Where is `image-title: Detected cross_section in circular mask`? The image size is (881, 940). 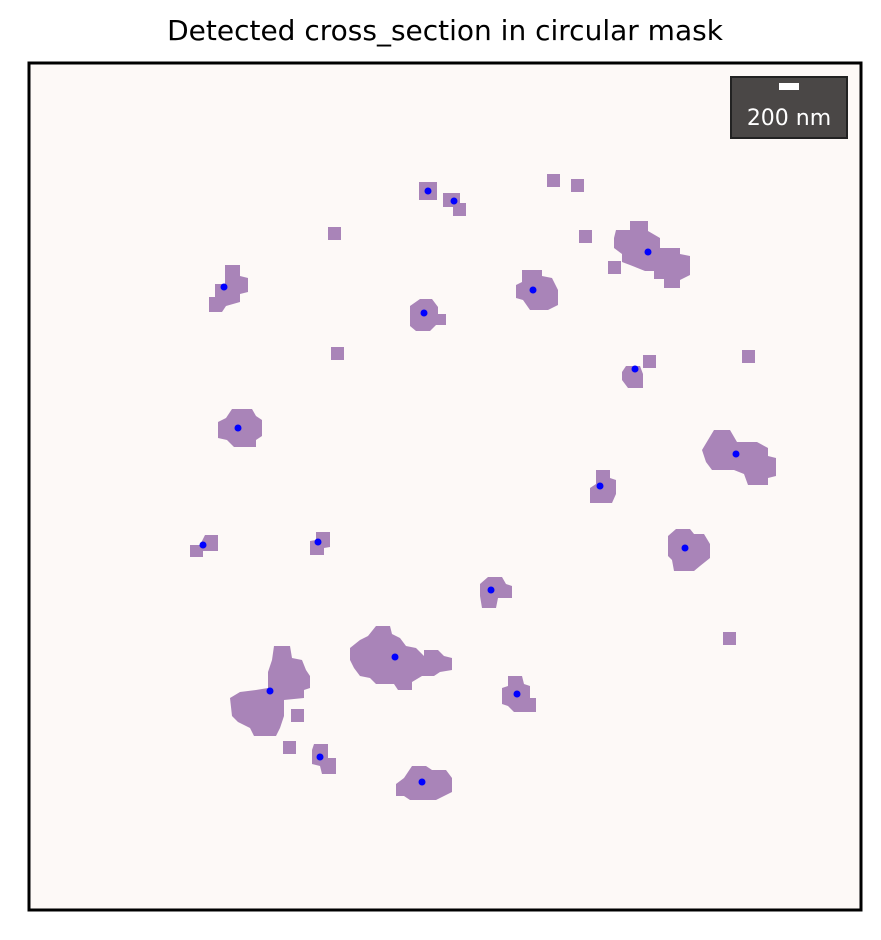 image-title: Detected cross_section in circular mask is located at coordinates (445, 30).